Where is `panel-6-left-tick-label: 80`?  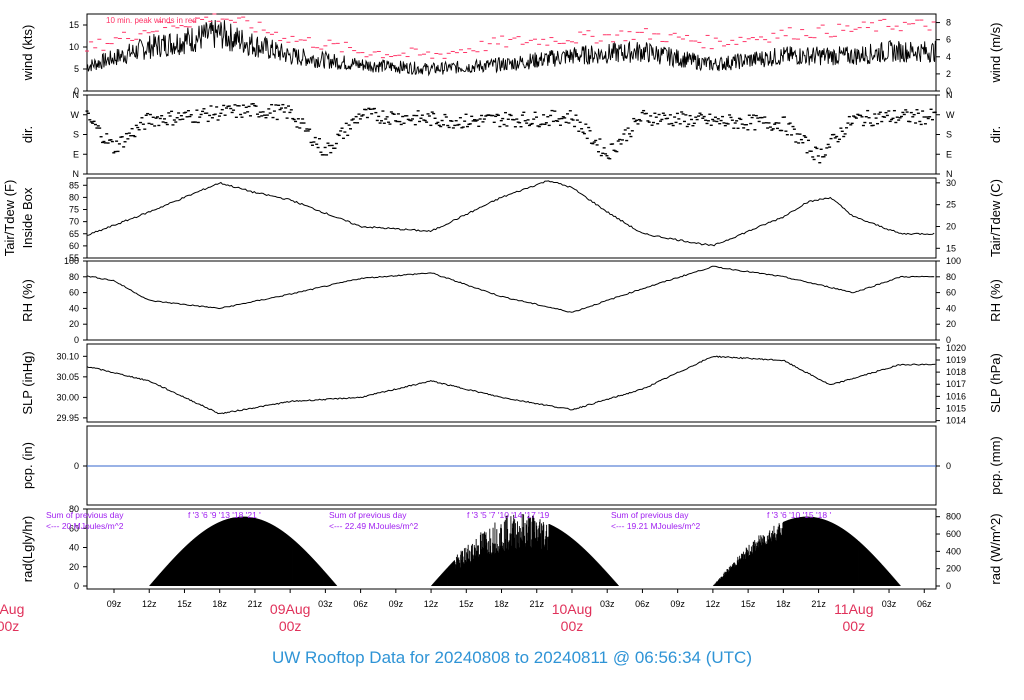 panel-6-left-tick-label: 80 is located at coordinates (74, 509).